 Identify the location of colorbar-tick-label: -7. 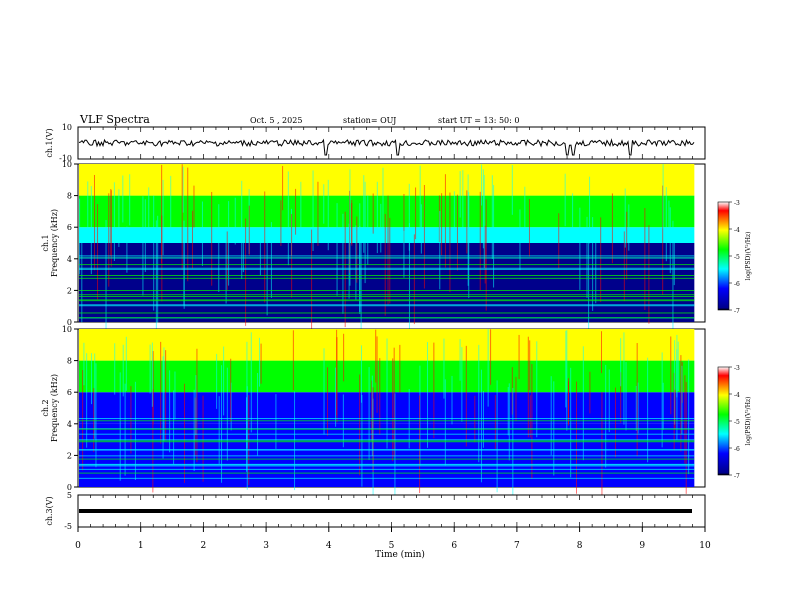
(737, 476).